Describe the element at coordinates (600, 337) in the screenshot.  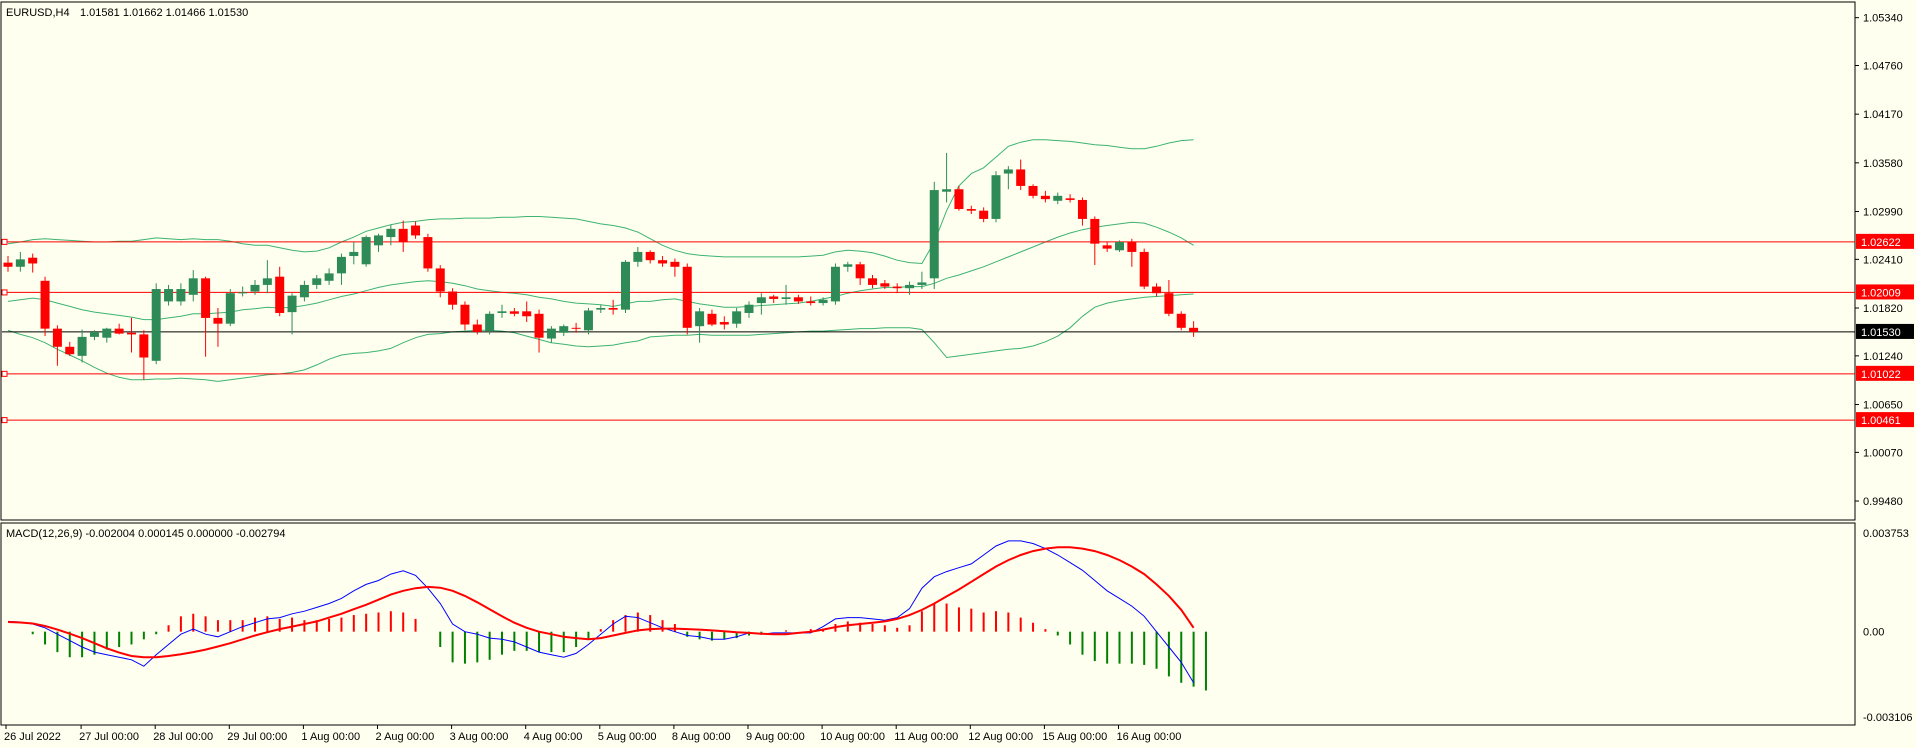
I see `bollinger-lower-band` at that location.